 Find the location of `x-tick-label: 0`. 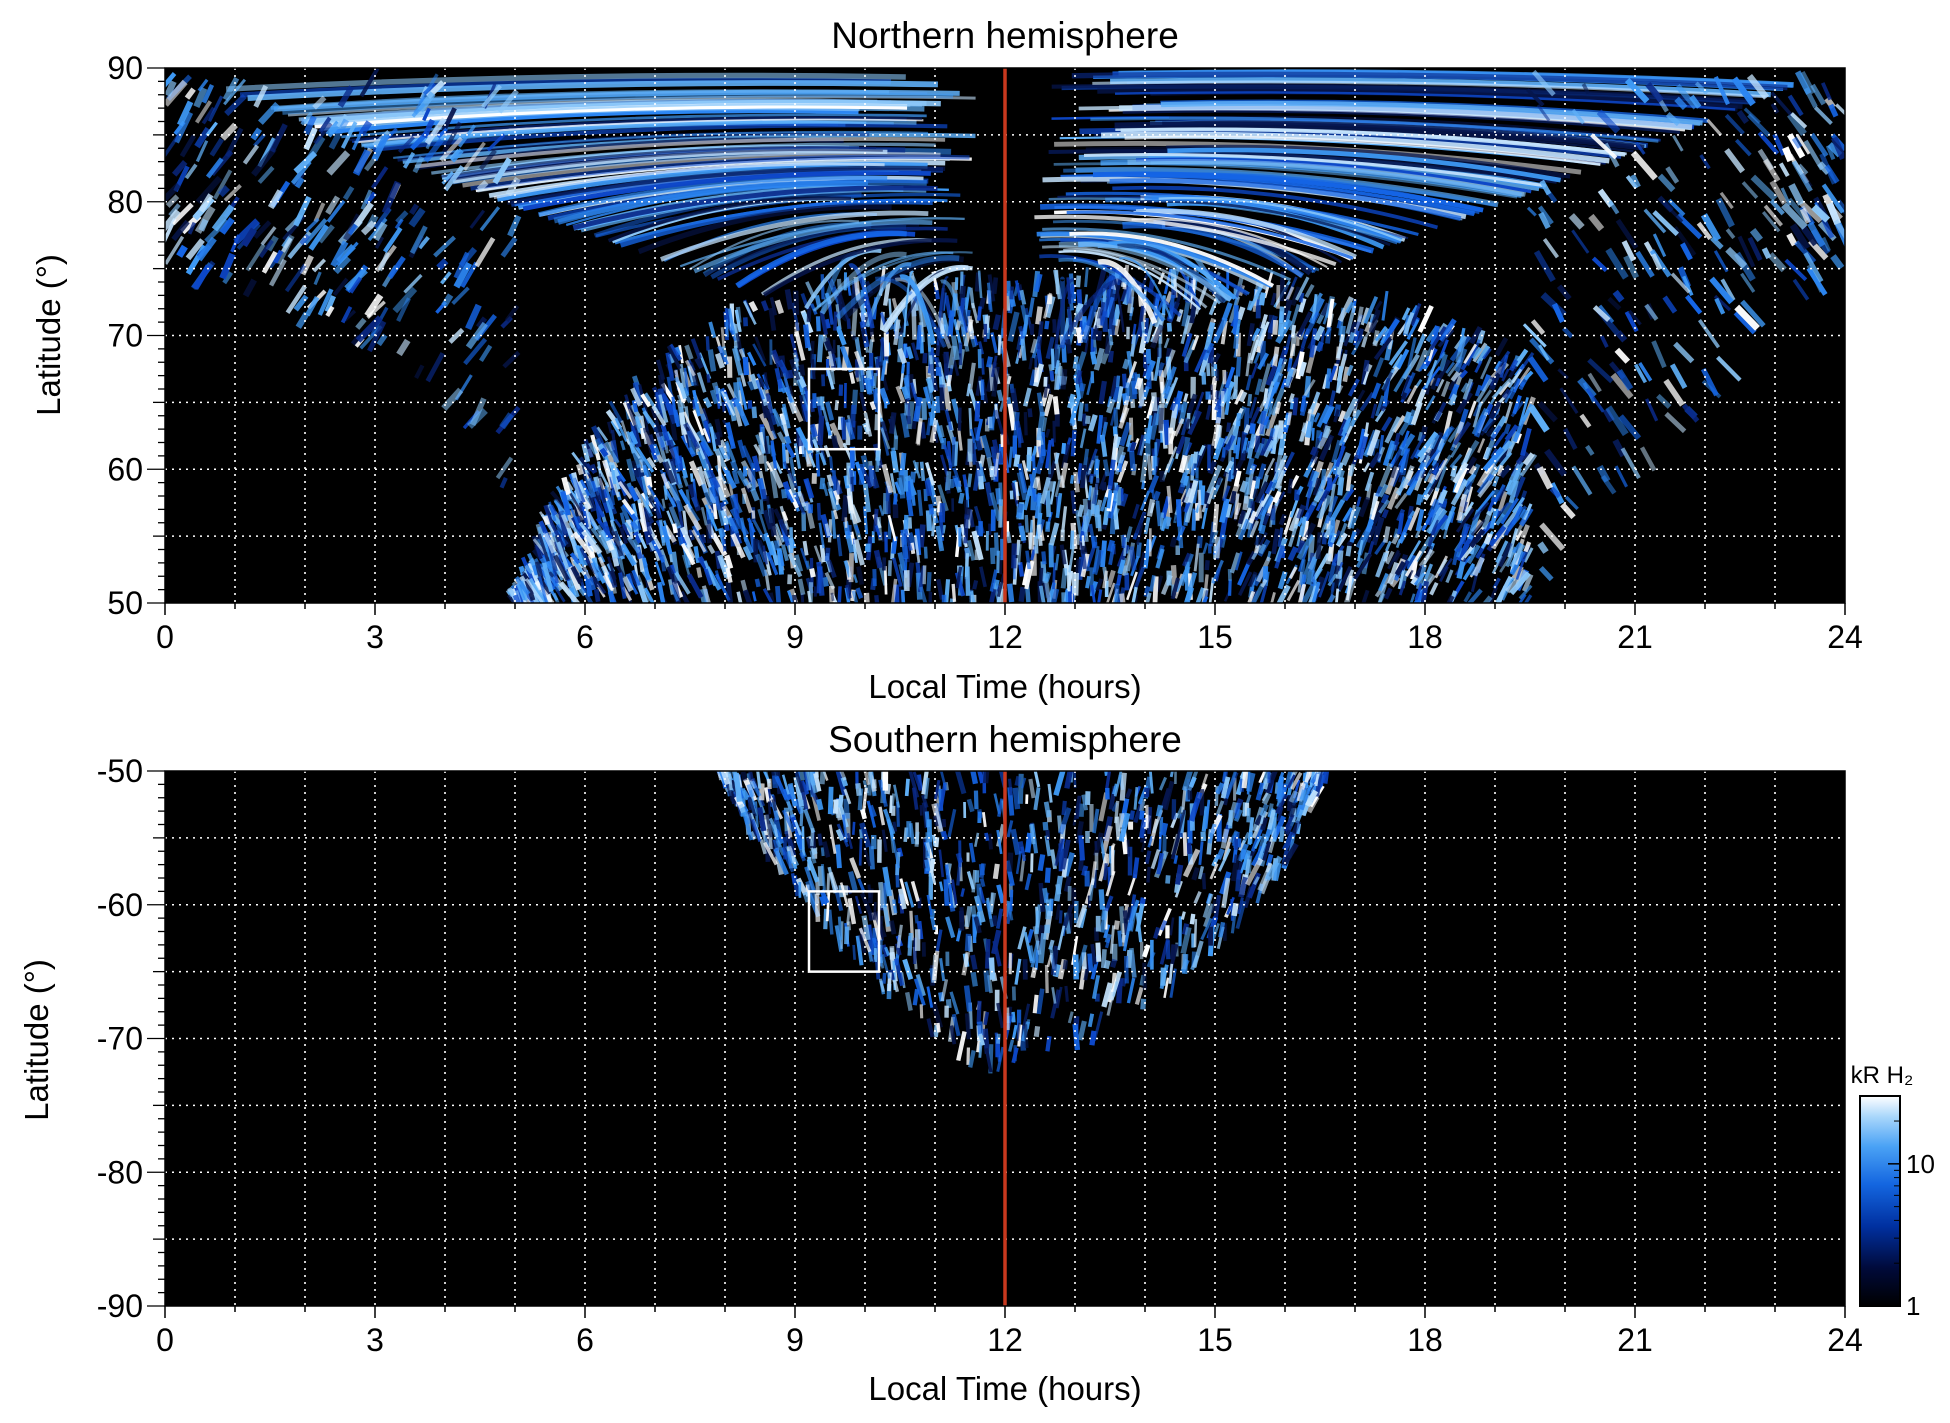

x-tick-label: 0 is located at coordinates (165, 637).